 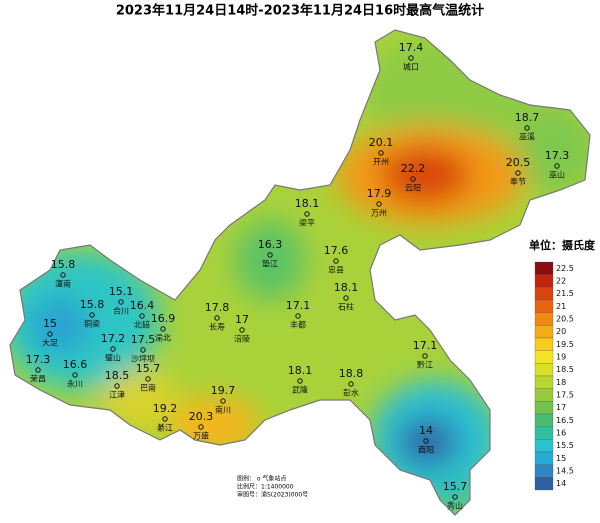 I want to click on legend-label: 19.5, so click(x=565, y=344).